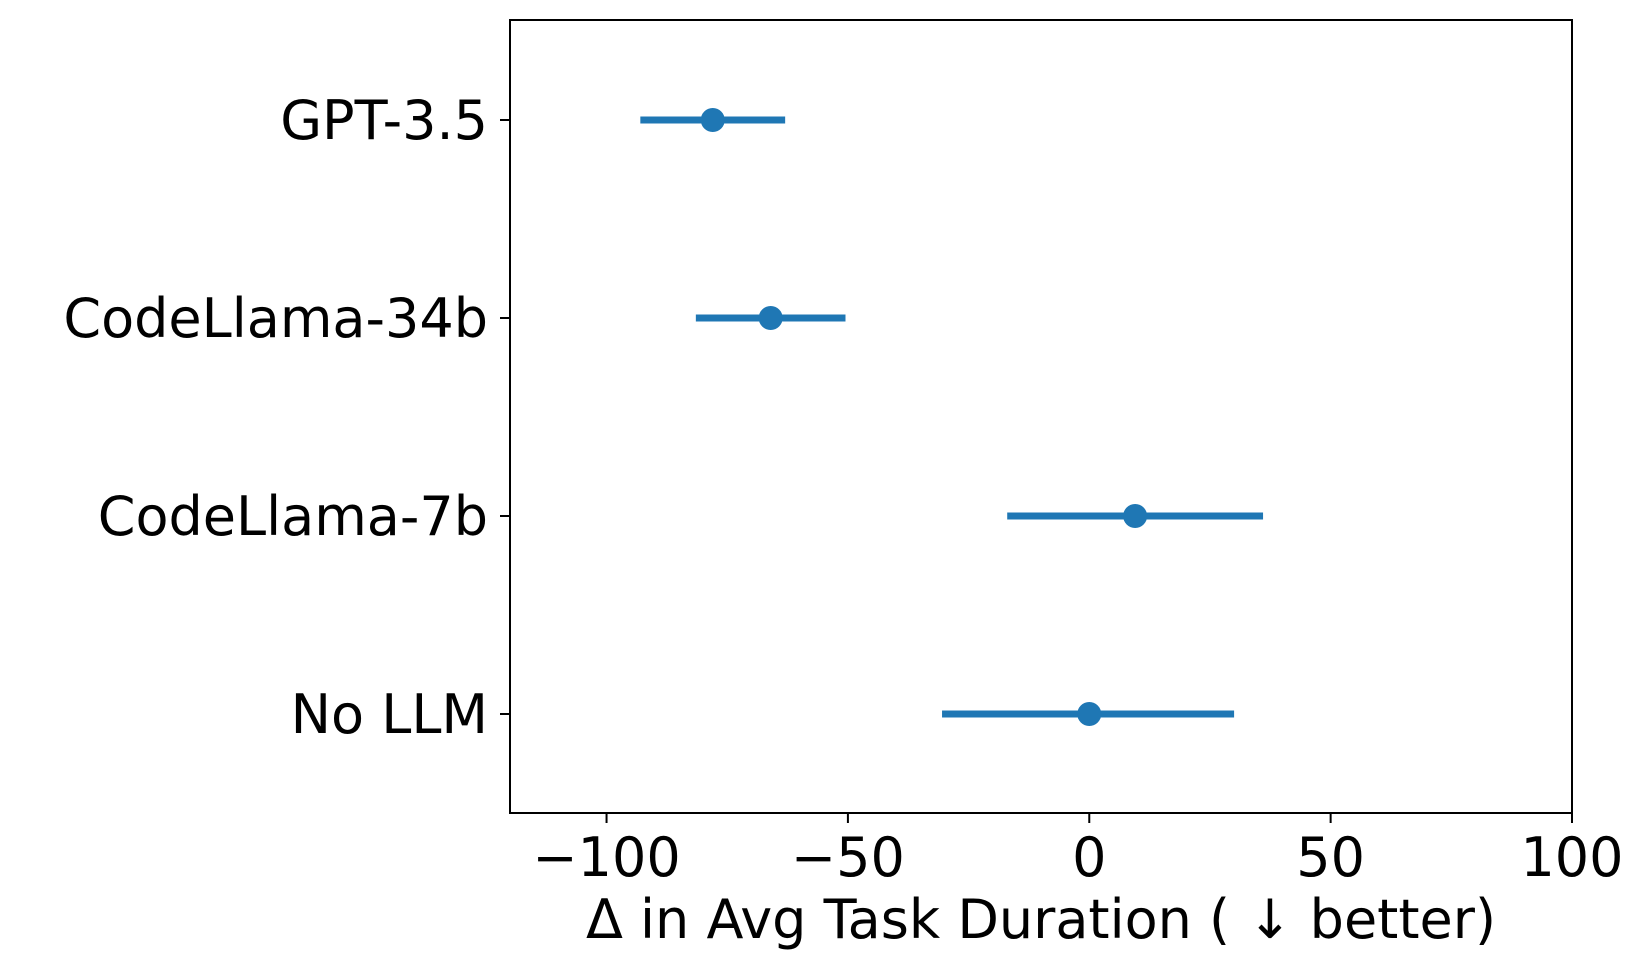 The width and height of the screenshot is (1627, 977). What do you see at coordinates (293, 516) in the screenshot?
I see `y-tick-label: CodeLlama-7b` at bounding box center [293, 516].